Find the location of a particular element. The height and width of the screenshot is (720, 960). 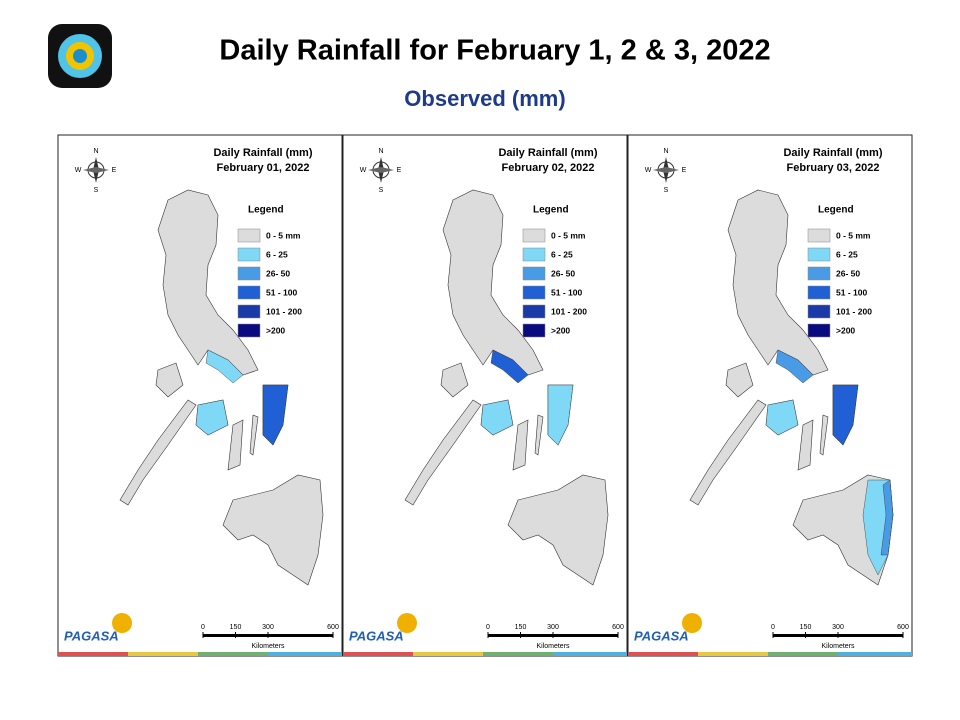

panel-date: February 02, 2022 is located at coordinates (548, 168).